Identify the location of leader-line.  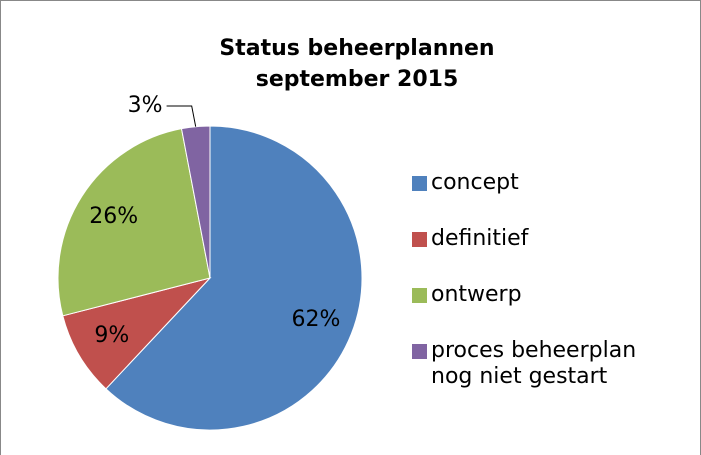
(181, 116).